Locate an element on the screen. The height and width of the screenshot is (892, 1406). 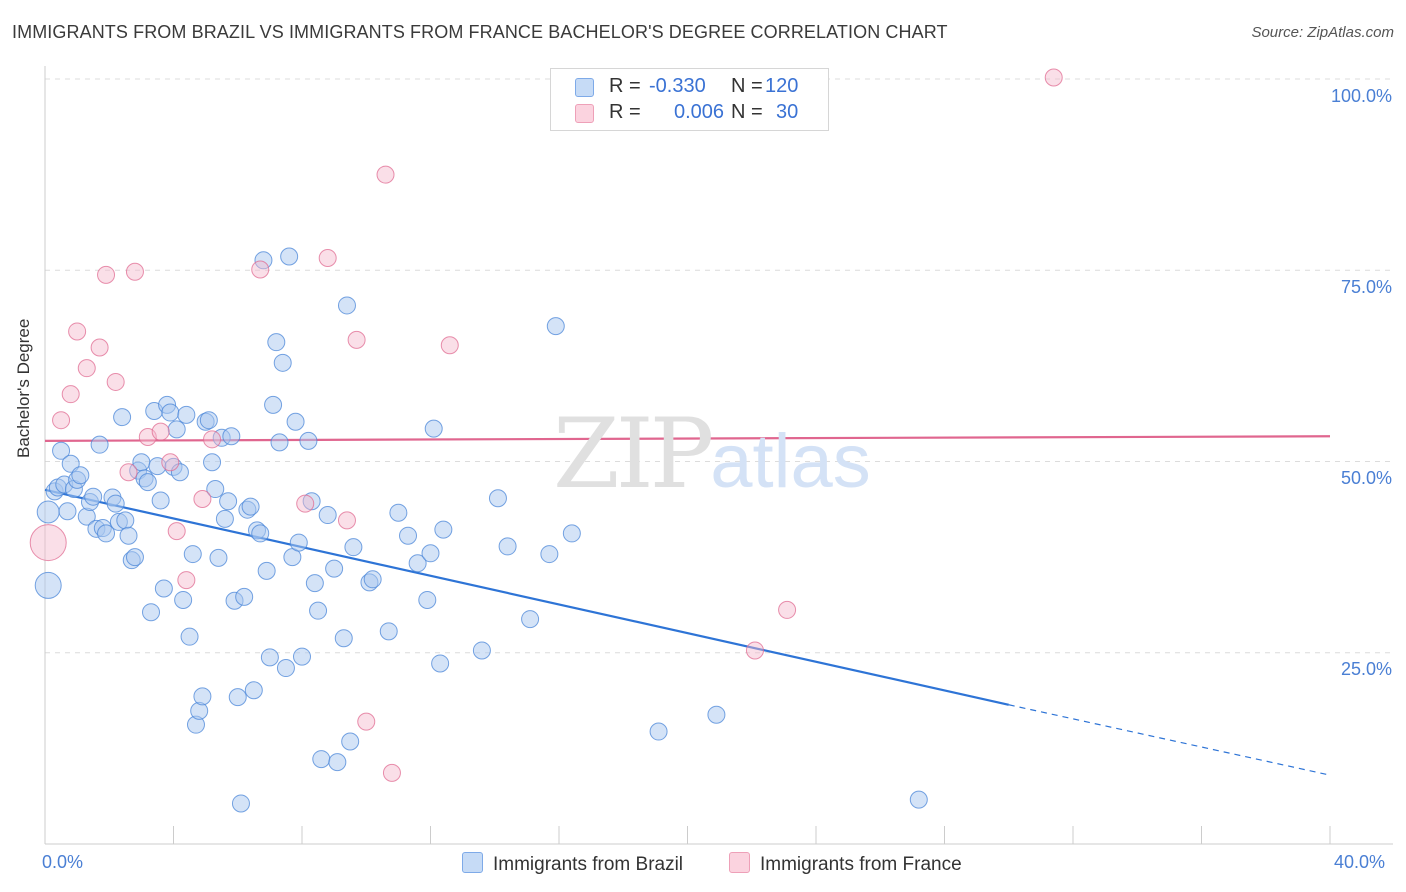
x-tick-label: 40.0% is located at coordinates (1360, 862).